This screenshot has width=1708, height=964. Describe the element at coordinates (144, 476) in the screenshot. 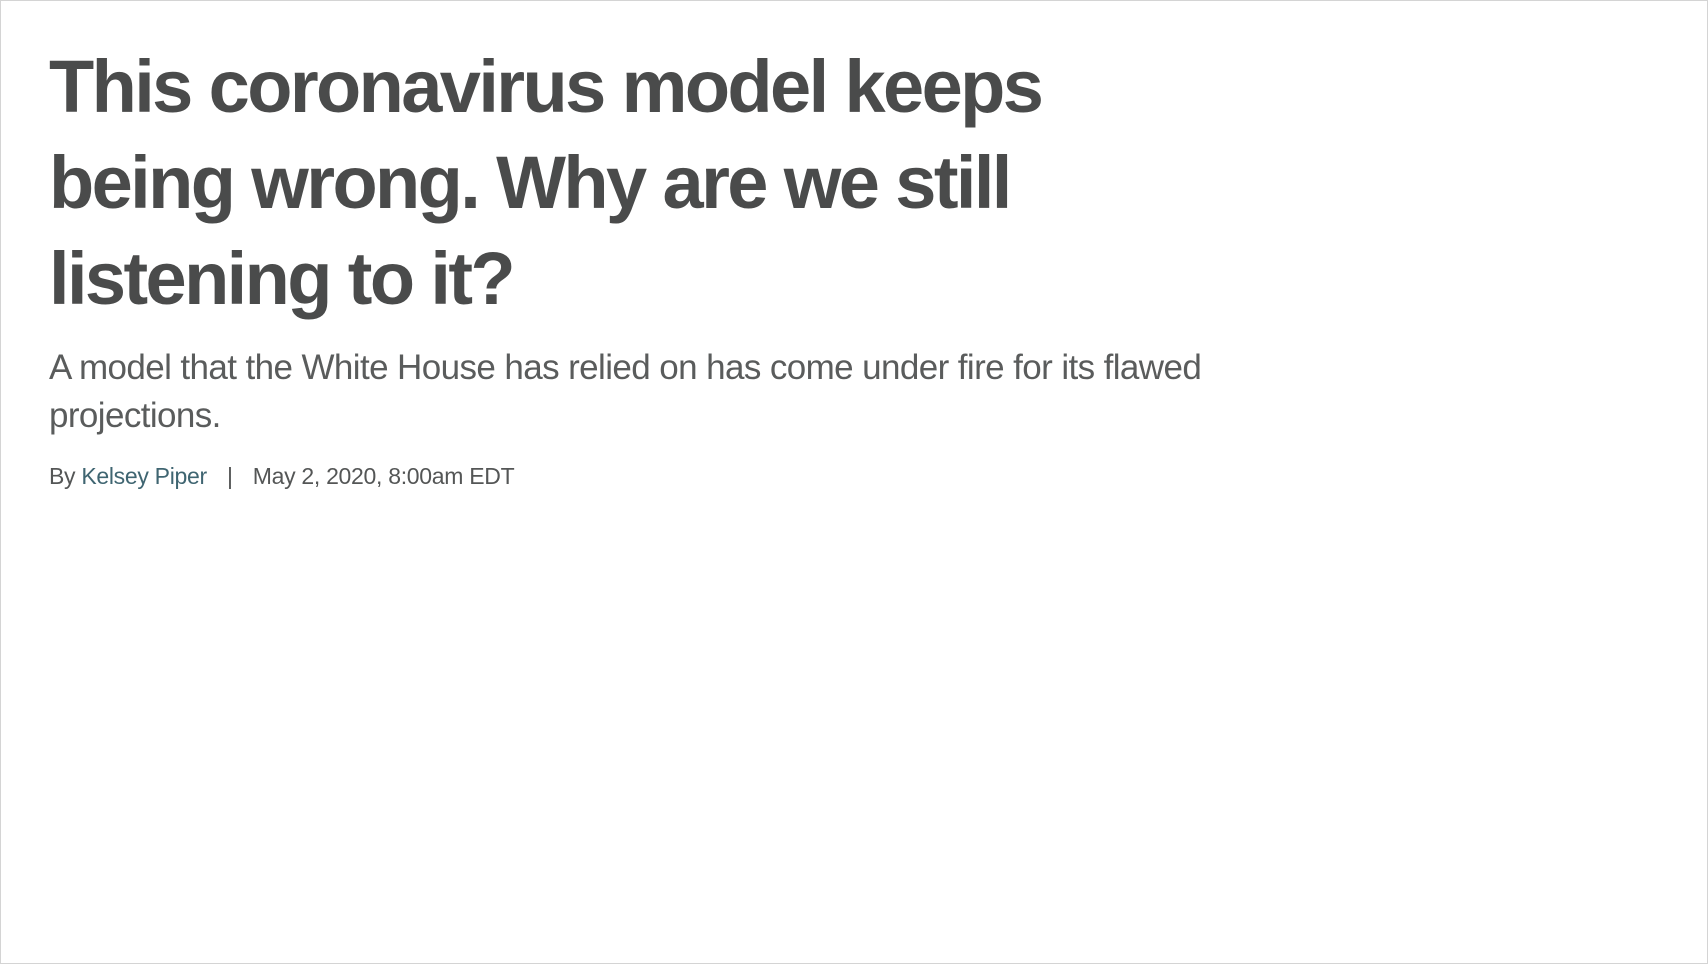

I see `author-link: Kelsey Piper` at that location.